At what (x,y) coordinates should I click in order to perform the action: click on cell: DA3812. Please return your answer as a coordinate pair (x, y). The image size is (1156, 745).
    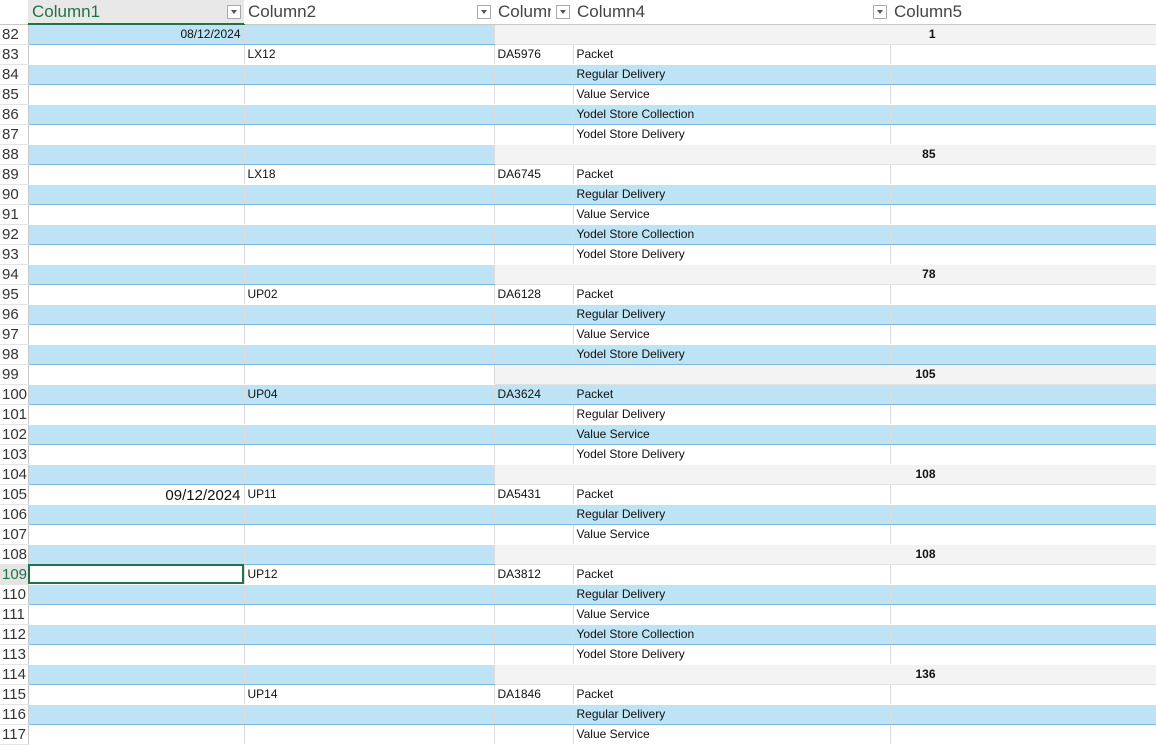
    Looking at the image, I should click on (534, 574).